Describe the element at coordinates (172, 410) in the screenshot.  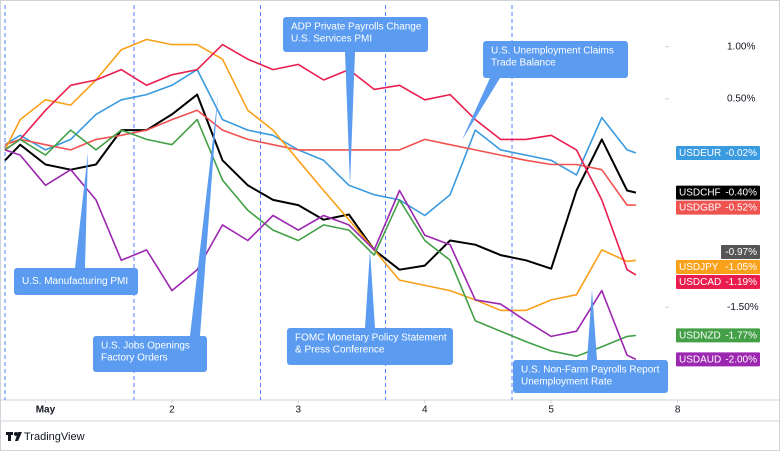
I see `x-tick-label: 2` at that location.